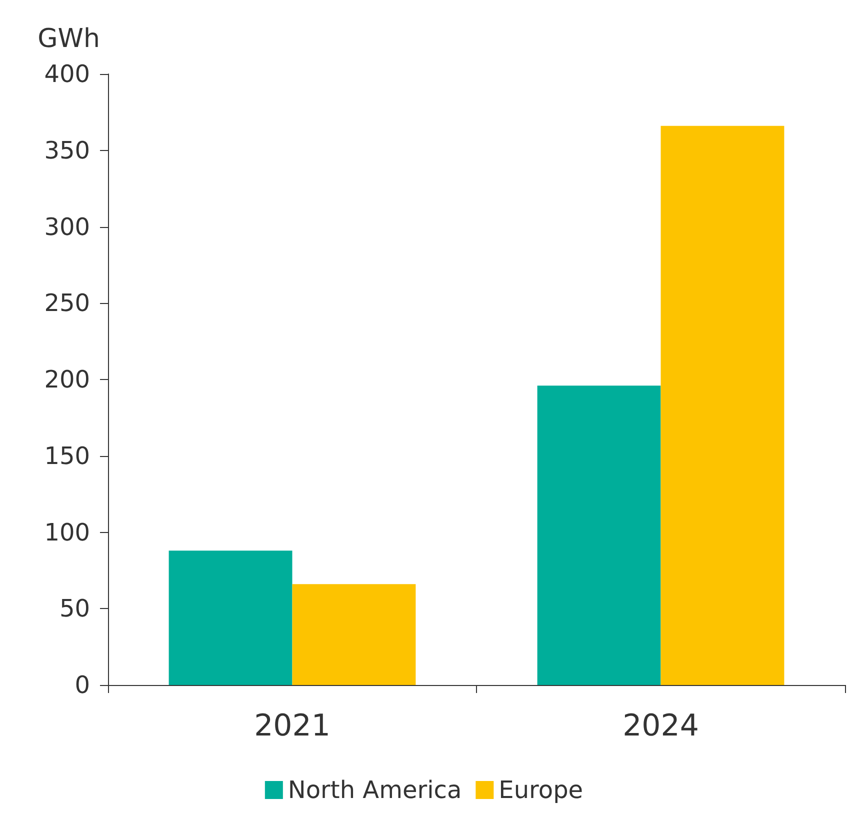 The image size is (848, 815). Describe the element at coordinates (67, 303) in the screenshot. I see `y-tick-label: 250` at that location.